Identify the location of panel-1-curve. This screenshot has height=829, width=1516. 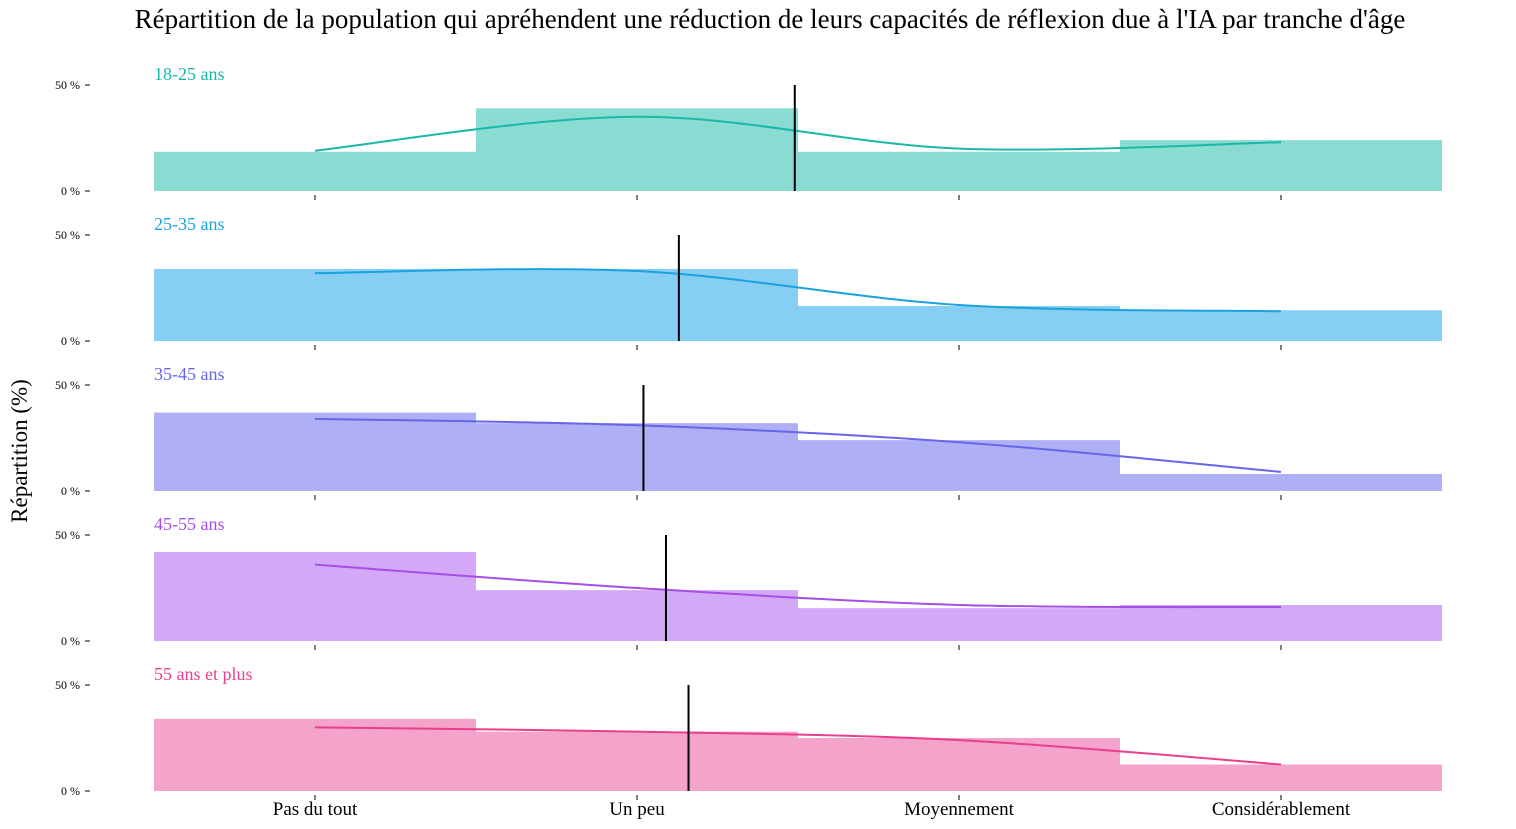
(798, 133).